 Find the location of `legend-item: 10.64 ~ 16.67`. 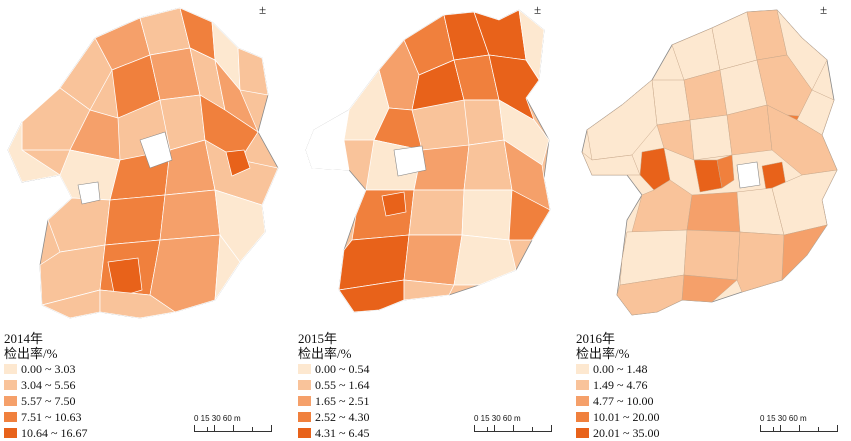

legend-item: 10.64 ~ 16.67 is located at coordinates (46, 433).